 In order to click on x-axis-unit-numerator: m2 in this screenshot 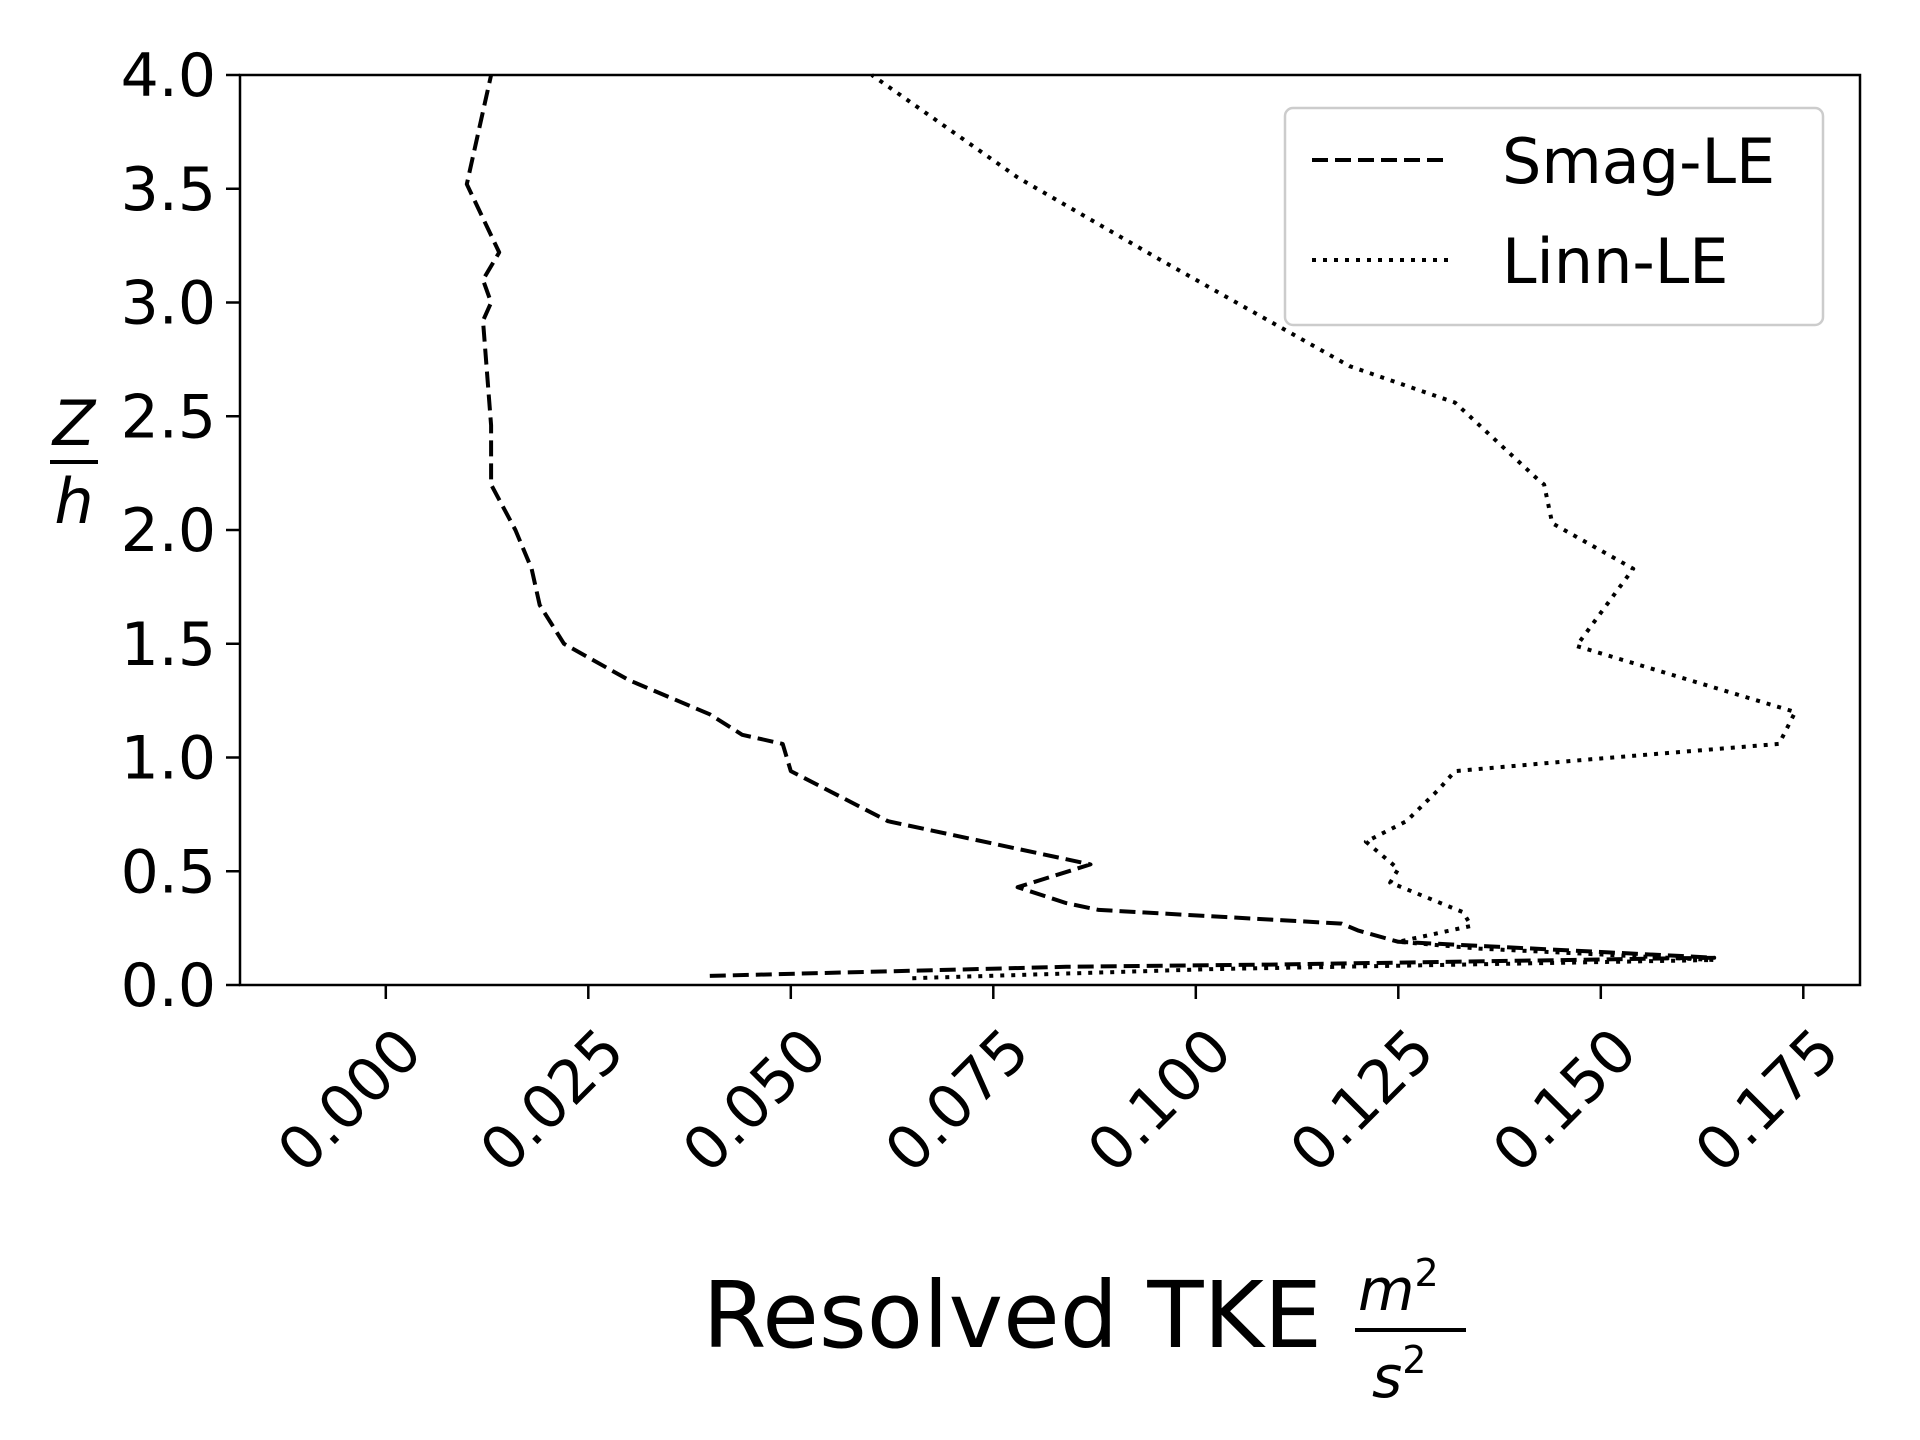, I will do `click(1398, 1287)`.